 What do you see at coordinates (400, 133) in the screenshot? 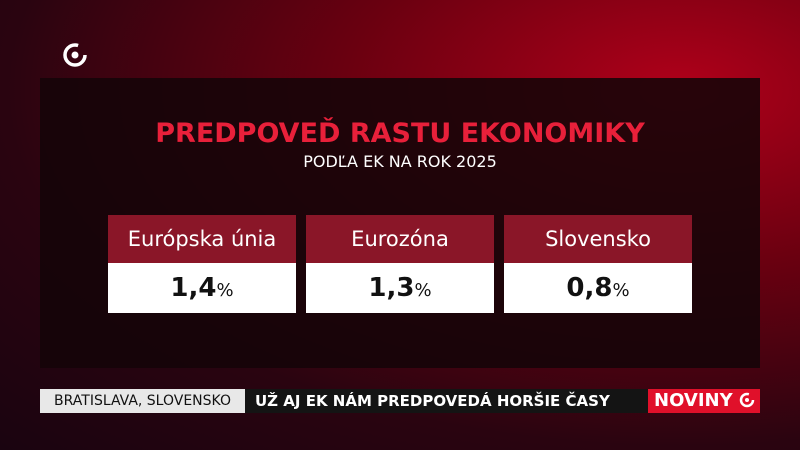
I see `title: PREDPOVEĎ RASTU EKONOMIKY` at bounding box center [400, 133].